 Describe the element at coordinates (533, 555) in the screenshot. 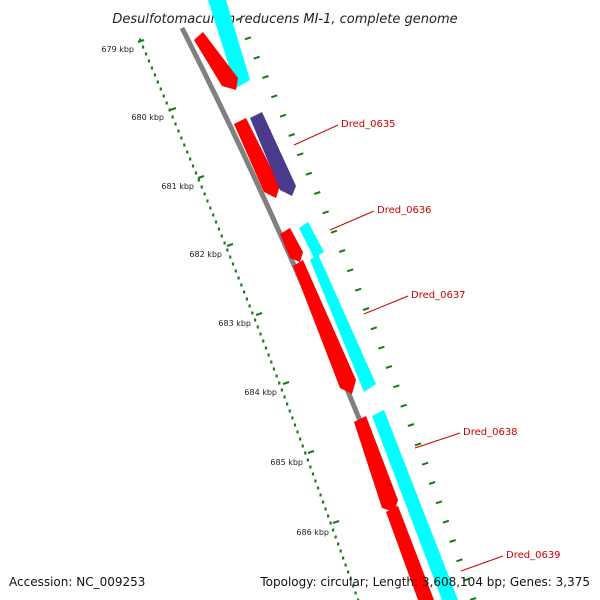

I see `gene-label-dred-0639: Dred_0639` at that location.